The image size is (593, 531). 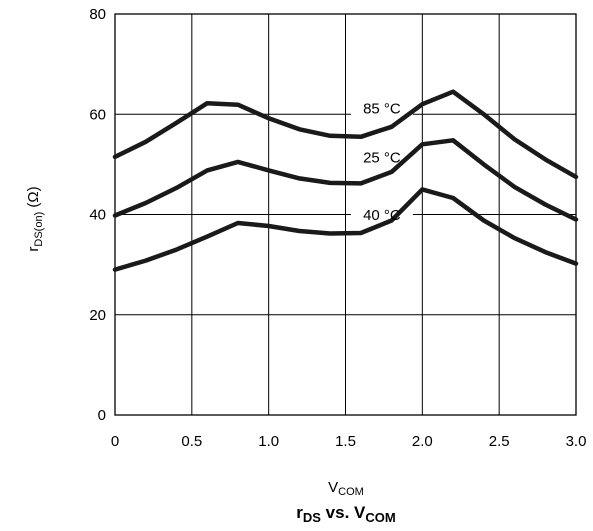 I want to click on y-tick-label: 80, so click(x=97, y=14).